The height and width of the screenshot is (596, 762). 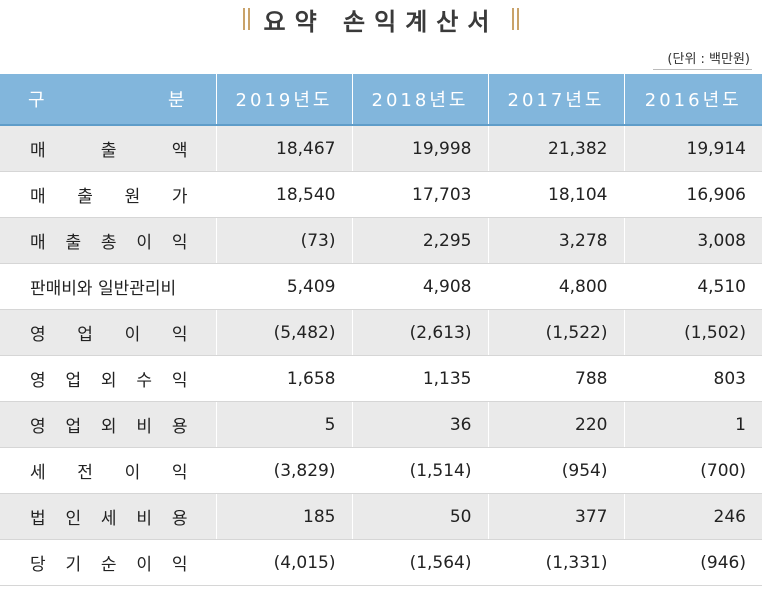 I want to click on table-row: 당 기 순 이 익 (4,015) (1,564) (1,331) (946), so click(x=381, y=562).